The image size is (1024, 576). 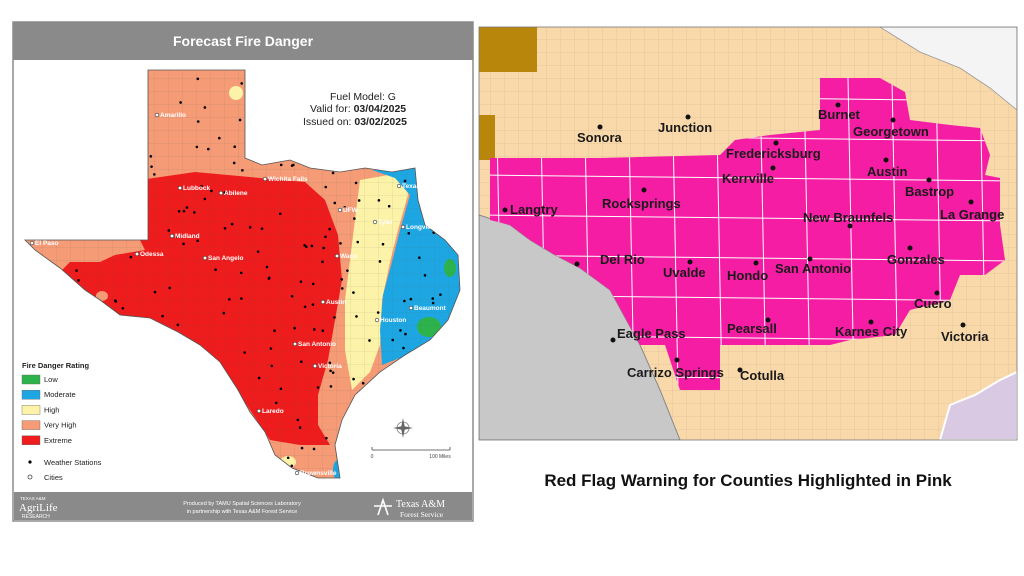 I want to click on city-label: San Antonio, so click(x=317, y=344).